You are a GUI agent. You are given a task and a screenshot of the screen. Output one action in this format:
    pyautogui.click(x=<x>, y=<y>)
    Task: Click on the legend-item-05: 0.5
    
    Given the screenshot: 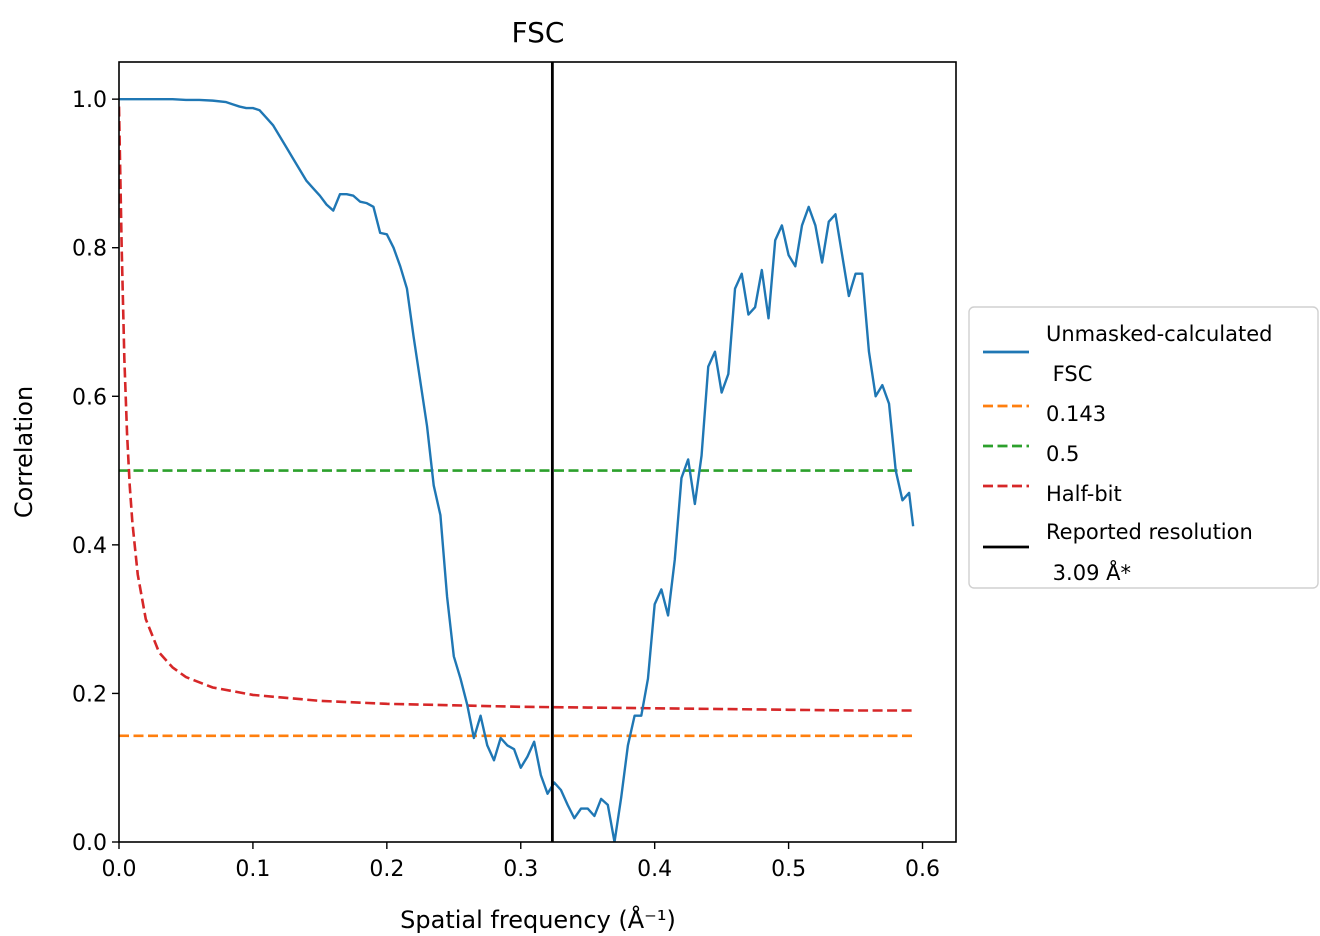 What is the action you would take?
    pyautogui.click(x=1031, y=454)
    